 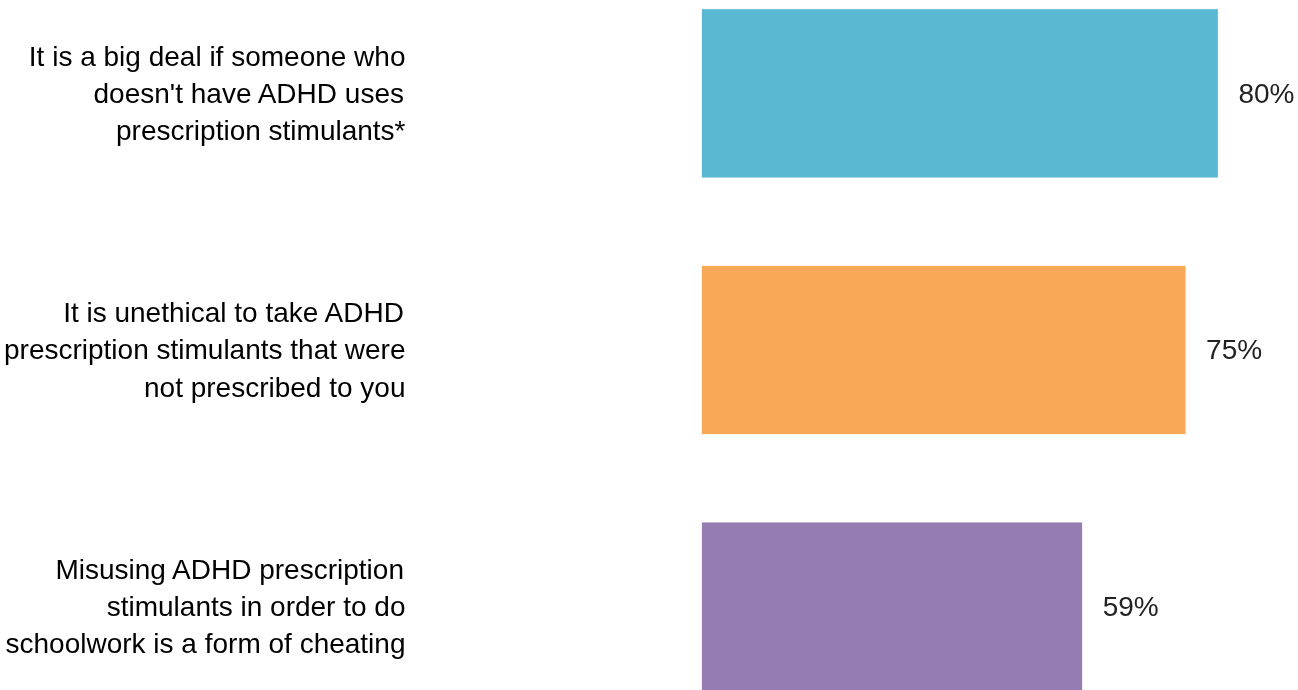 I want to click on y-tick-label: Misusing ADHD prescription stimulants in order to do schoolwork is a form of cheating, so click(x=205, y=606).